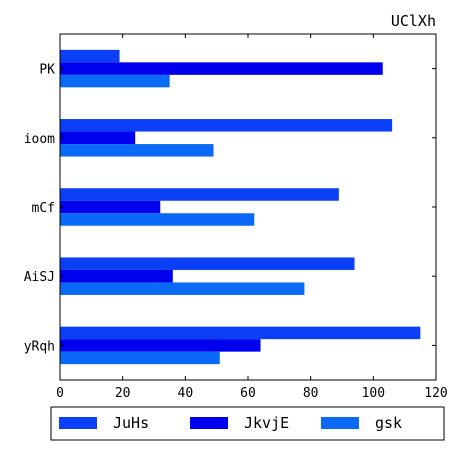 This screenshot has width=468, height=468. Describe the element at coordinates (435, 393) in the screenshot. I see `x-tick-label-120: 120` at that location.